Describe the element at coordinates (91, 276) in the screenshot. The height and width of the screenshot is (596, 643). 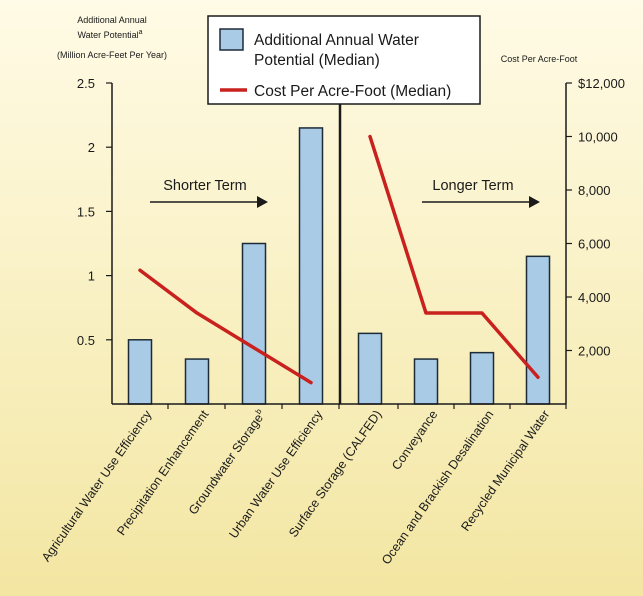
I see `left-tick-label: 1` at that location.